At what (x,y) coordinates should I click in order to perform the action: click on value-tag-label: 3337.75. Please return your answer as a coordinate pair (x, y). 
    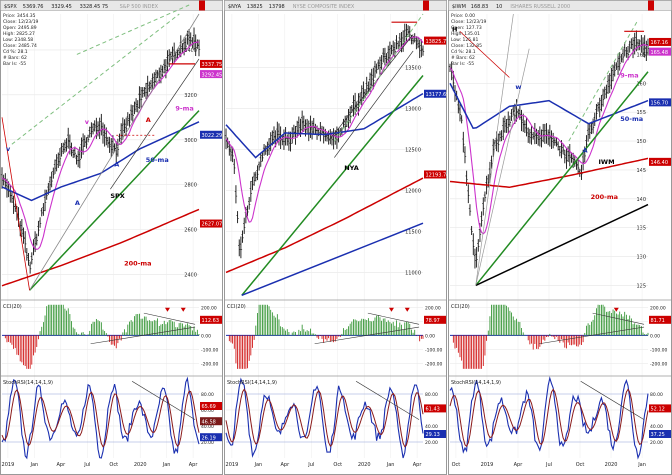
    Looking at the image, I should click on (212, 65).